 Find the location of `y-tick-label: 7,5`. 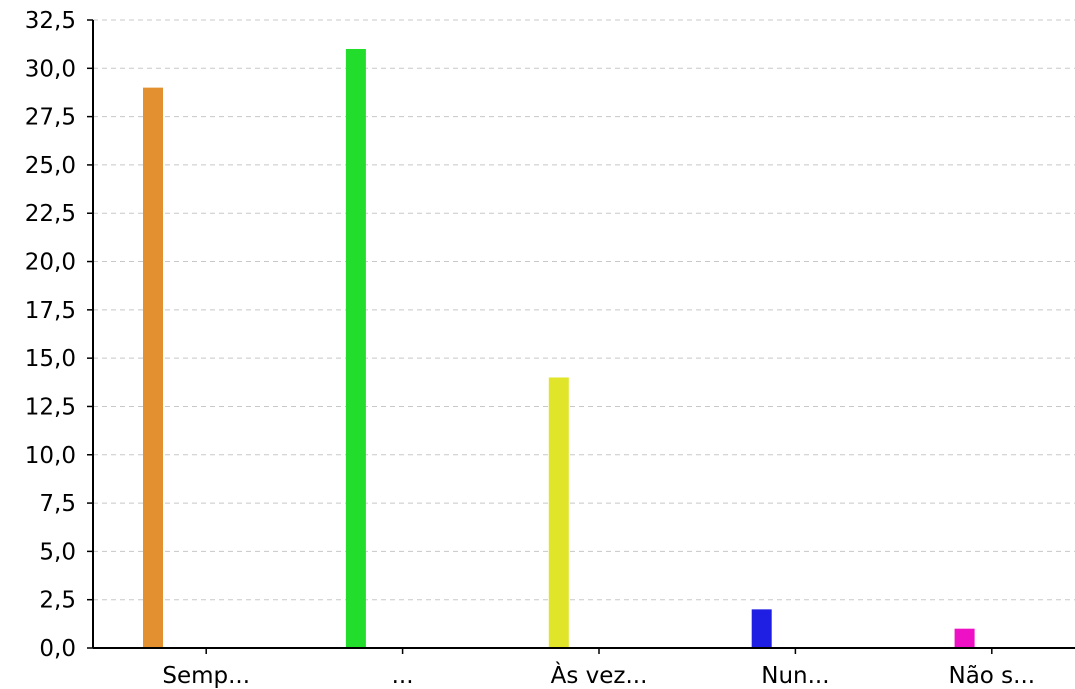

y-tick-label: 7,5 is located at coordinates (57, 504).